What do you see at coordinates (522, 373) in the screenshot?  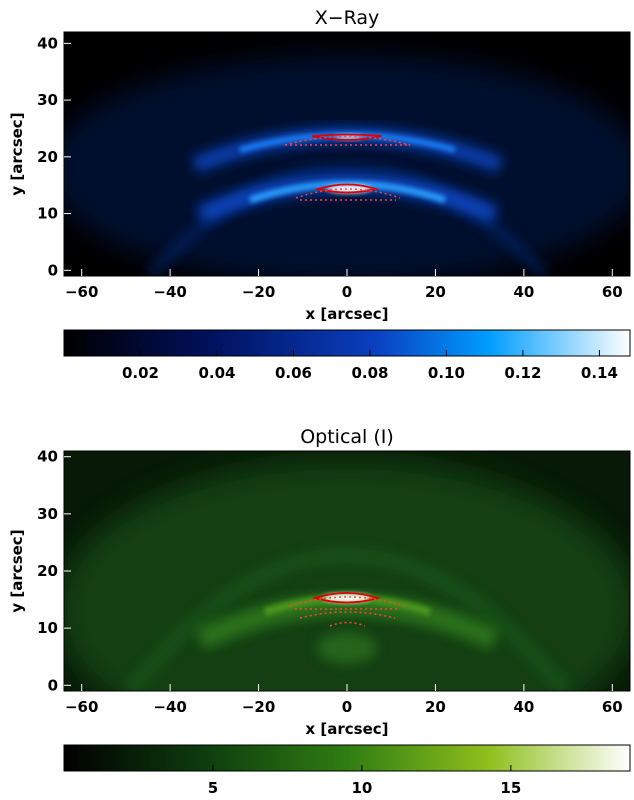 I see `xray-colorbar-tick-label: 0.12` at bounding box center [522, 373].